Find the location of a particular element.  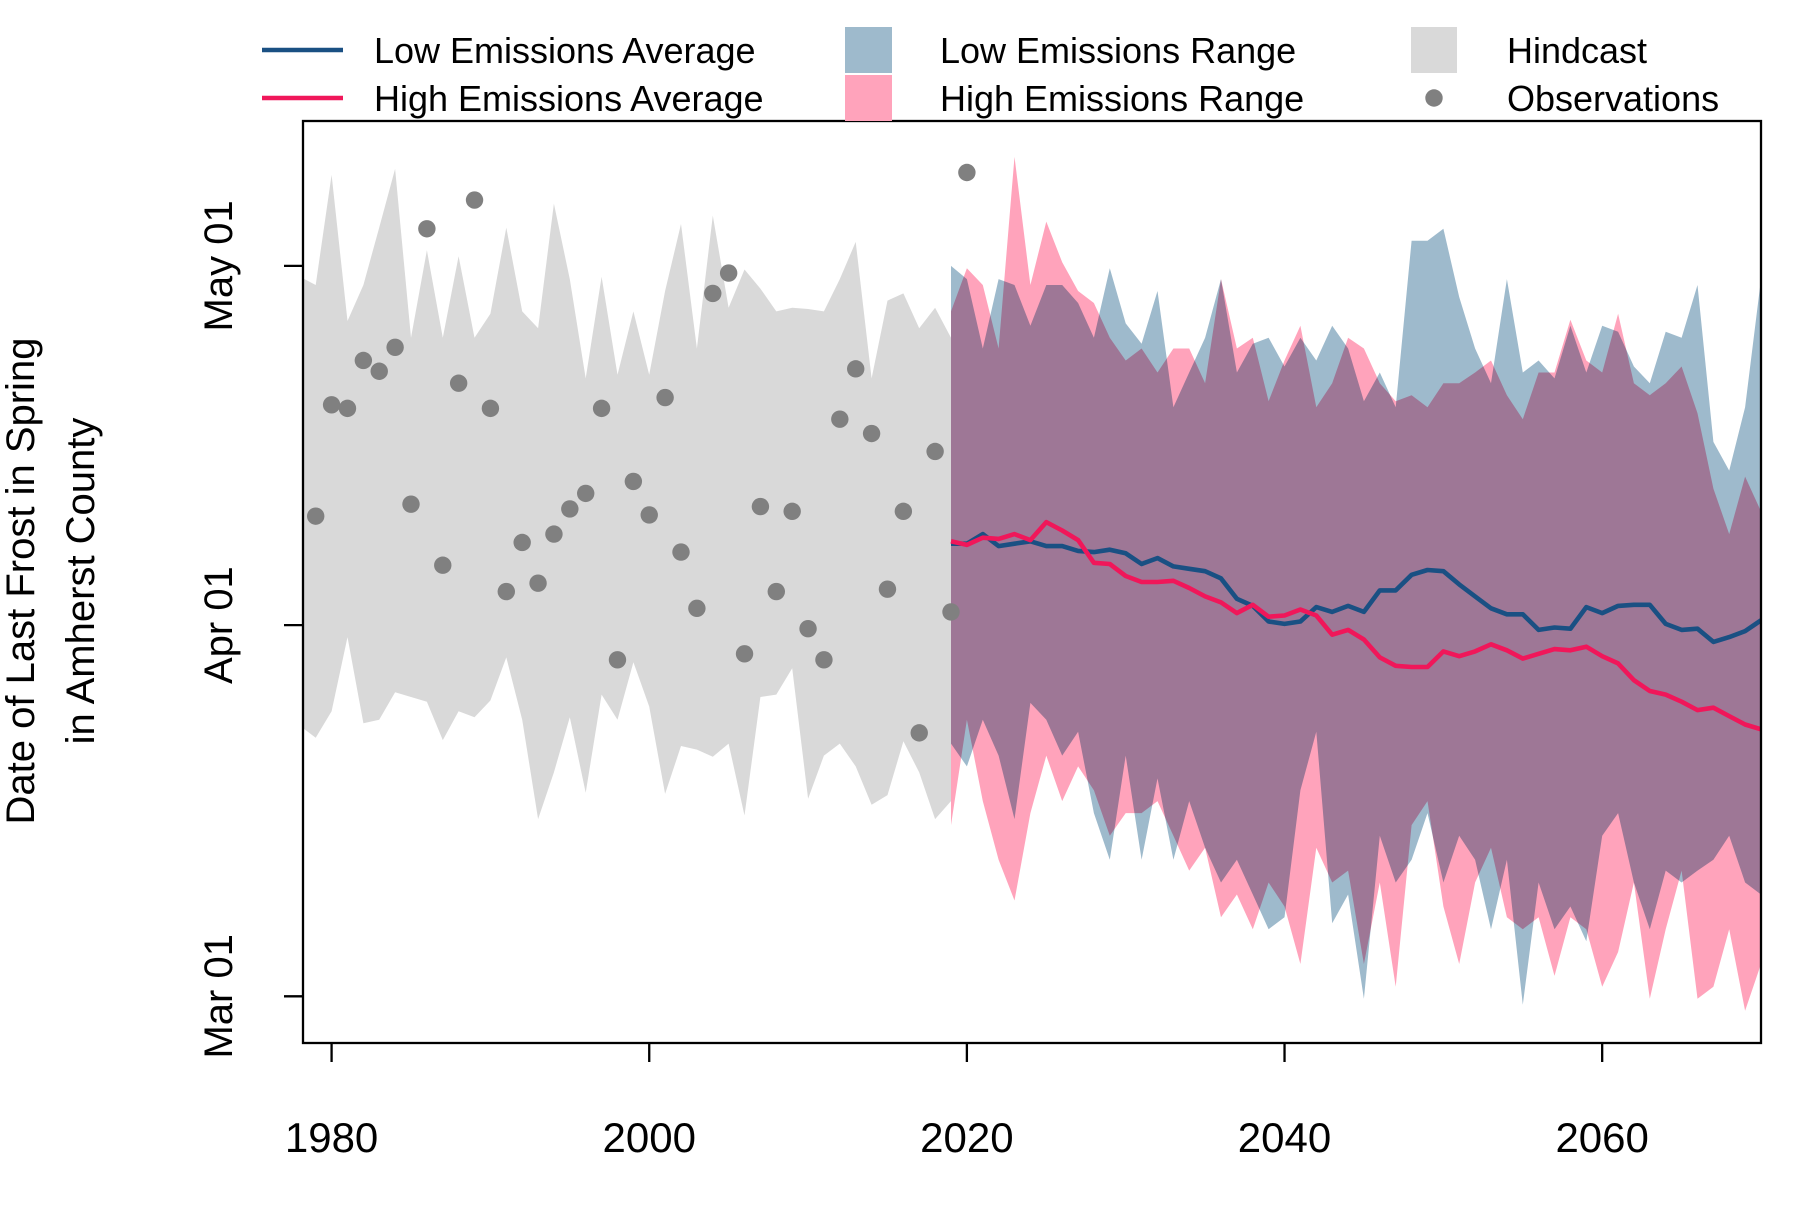

x-tick-label: 1980 is located at coordinates (331, 1137).